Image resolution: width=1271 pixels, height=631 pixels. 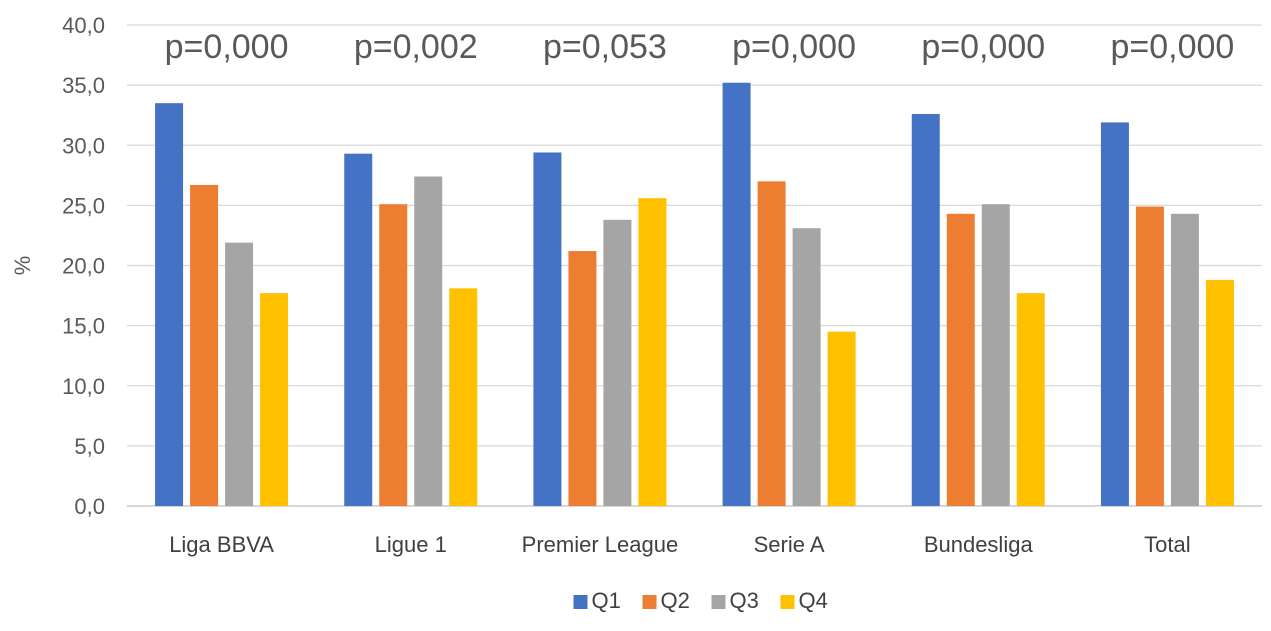 I want to click on y-axis-title: %, so click(x=22, y=266).